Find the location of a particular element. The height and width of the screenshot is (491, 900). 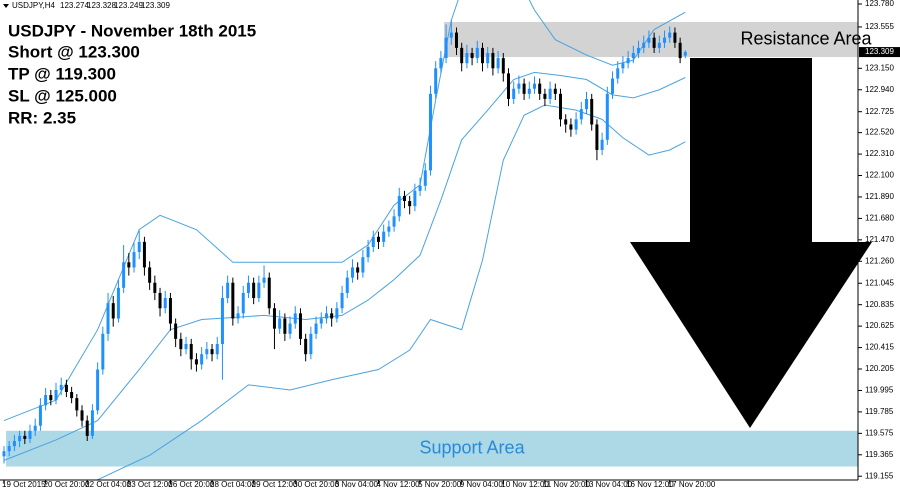

y-tick-label: 119.155 is located at coordinates (879, 475).